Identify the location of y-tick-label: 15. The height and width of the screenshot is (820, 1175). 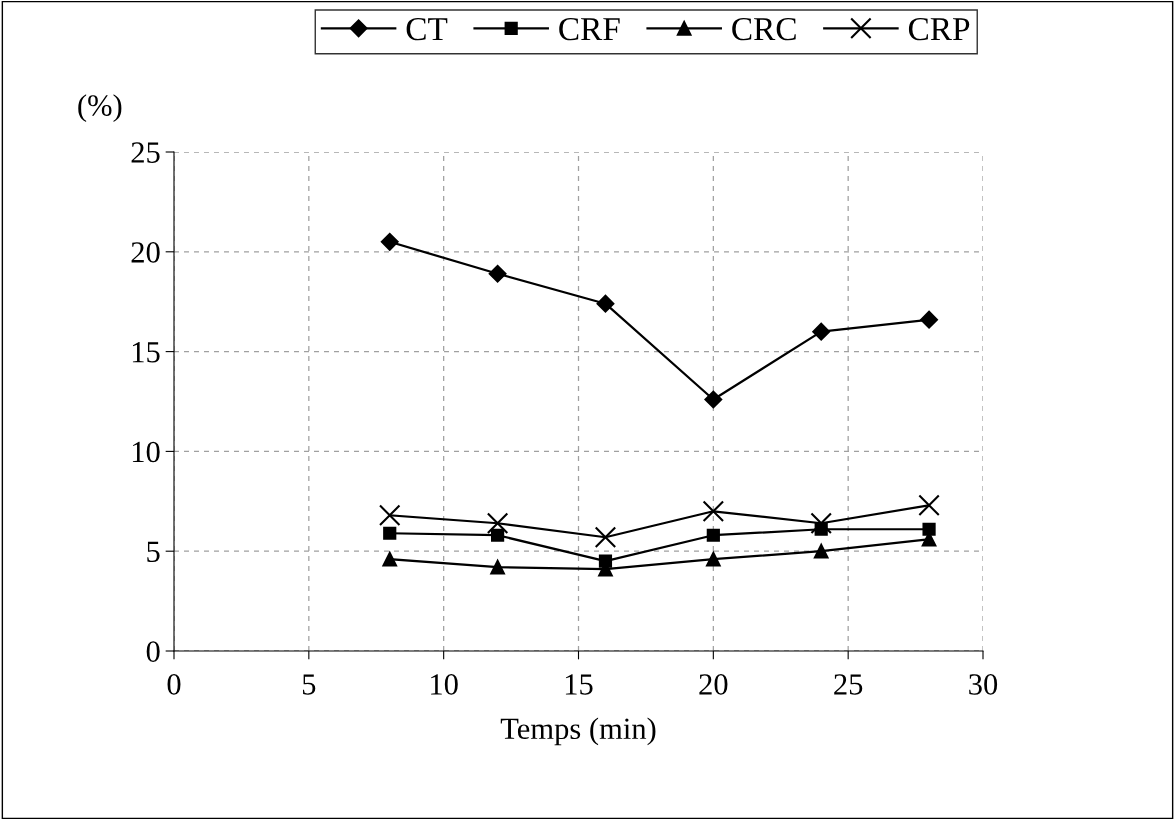
(146, 352).